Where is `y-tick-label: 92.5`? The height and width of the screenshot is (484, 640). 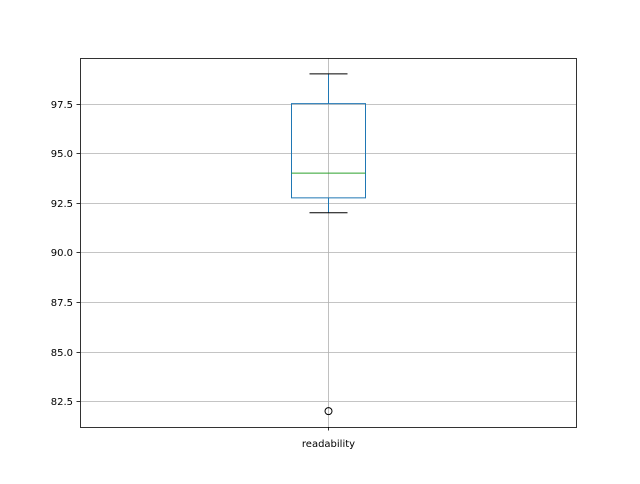 y-tick-label: 92.5 is located at coordinates (62, 204).